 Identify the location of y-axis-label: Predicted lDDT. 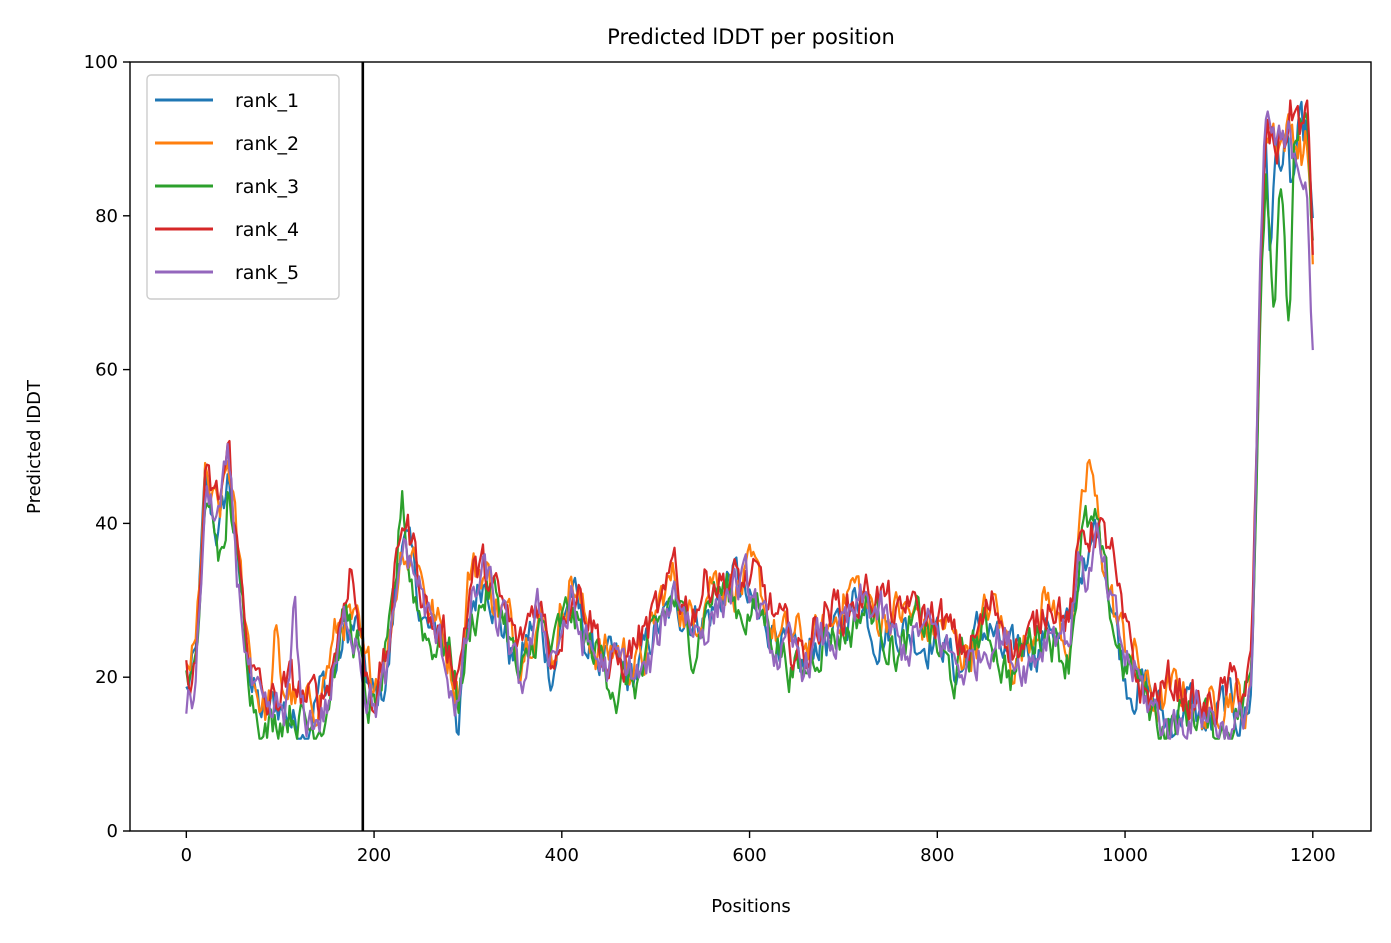
(34, 446).